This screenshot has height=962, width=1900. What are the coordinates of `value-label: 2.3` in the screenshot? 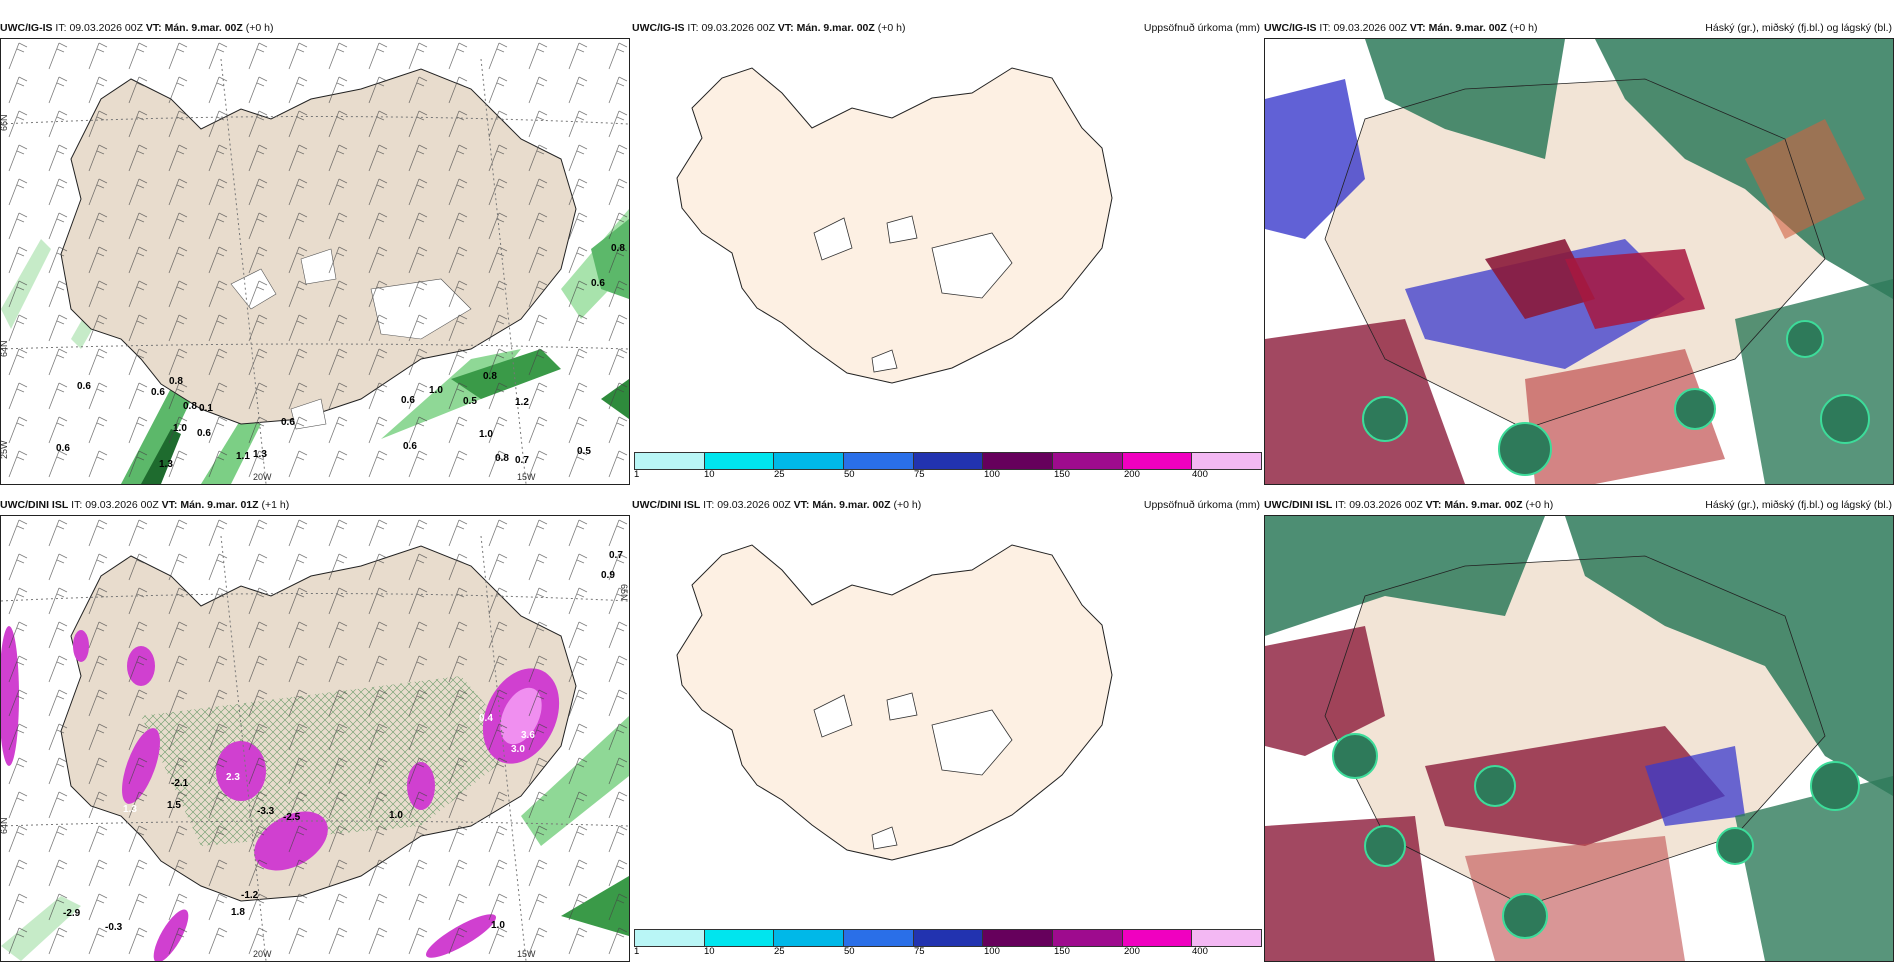 It's located at (233, 777).